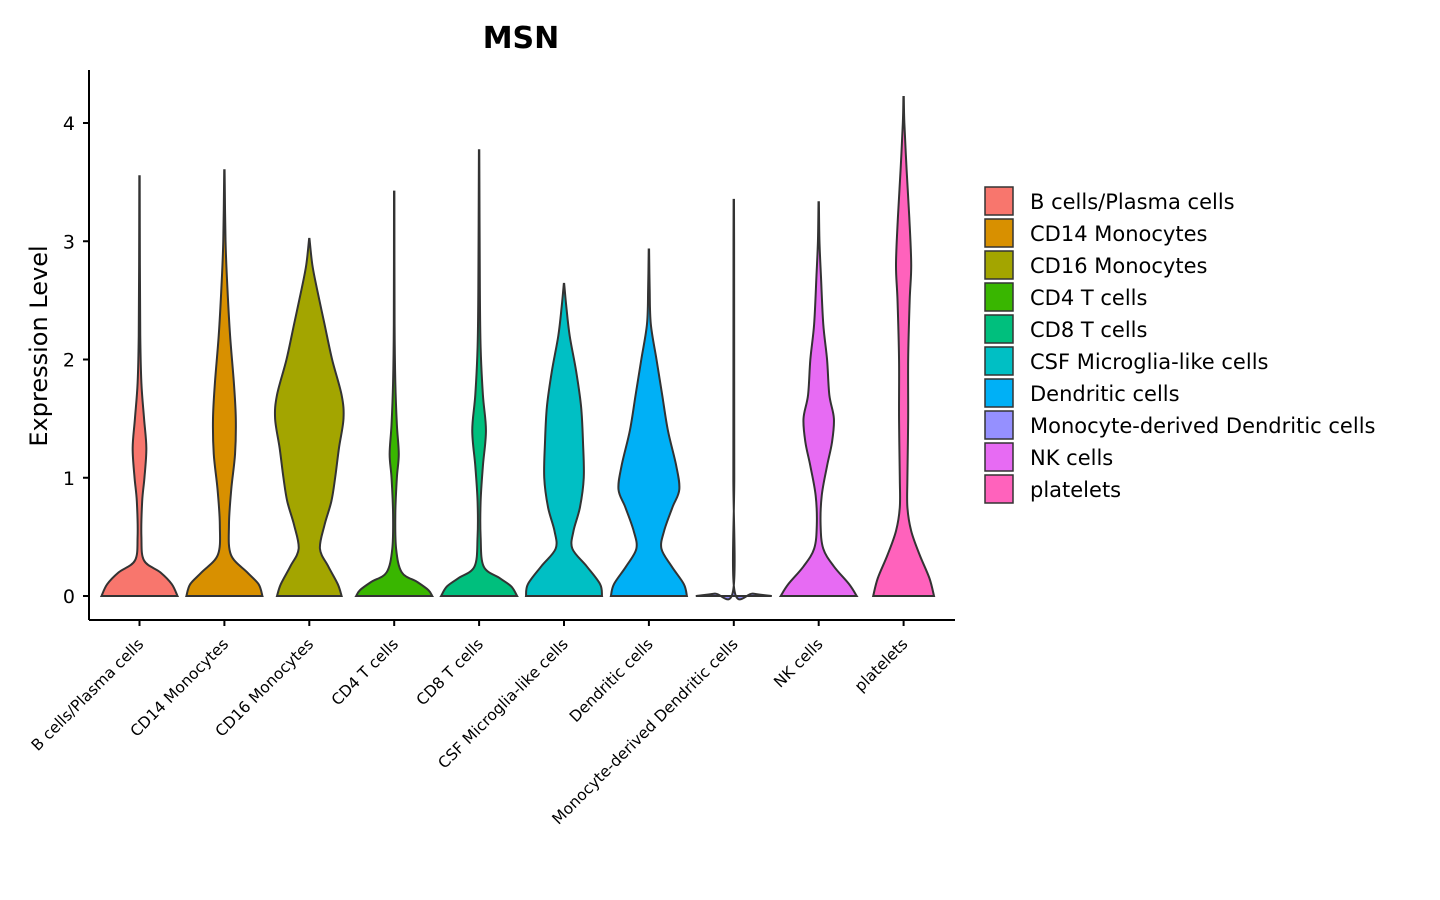 This screenshot has height=900, width=1440. Describe the element at coordinates (1132, 202) in the screenshot. I see `legend-label: B cells/Plasma cells` at that location.